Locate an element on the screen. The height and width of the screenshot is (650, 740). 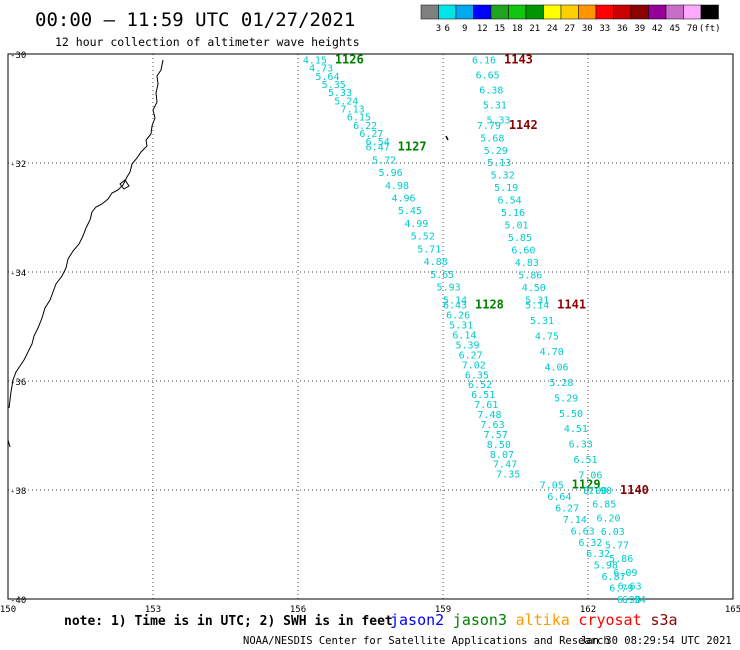
wave-height-value: 6.32 is located at coordinates (590, 543).